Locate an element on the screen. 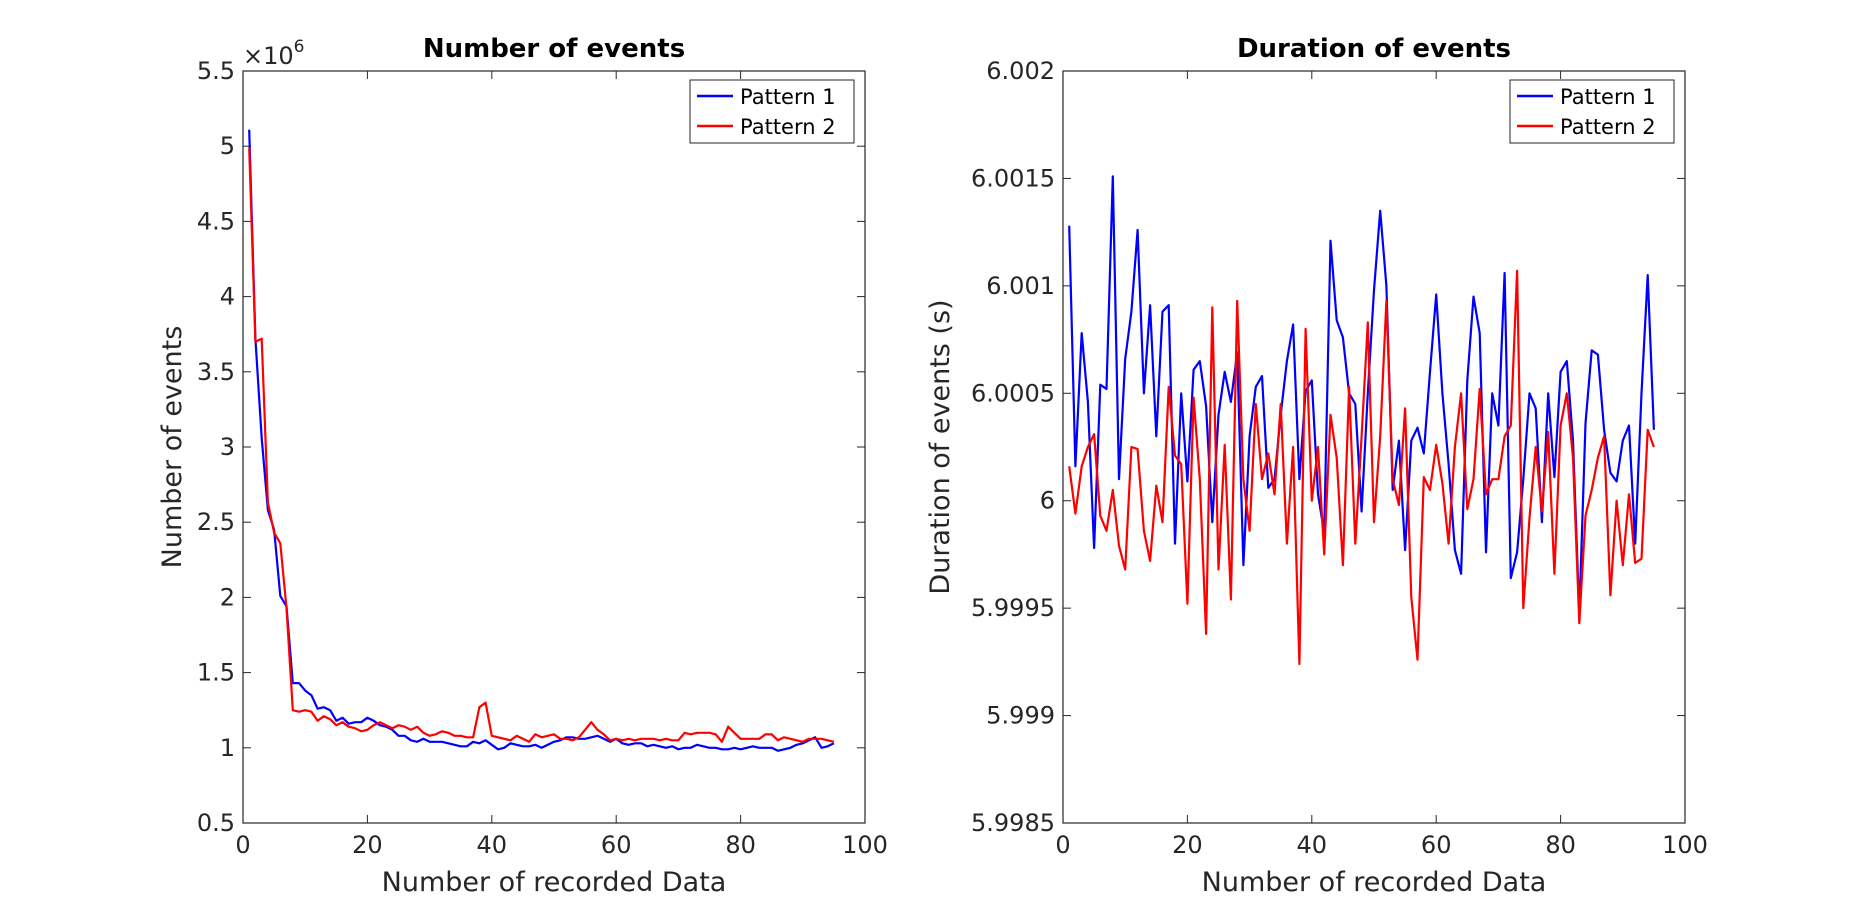 The image size is (1853, 918). y-tick-label-right: 5.9985 is located at coordinates (1013, 823).